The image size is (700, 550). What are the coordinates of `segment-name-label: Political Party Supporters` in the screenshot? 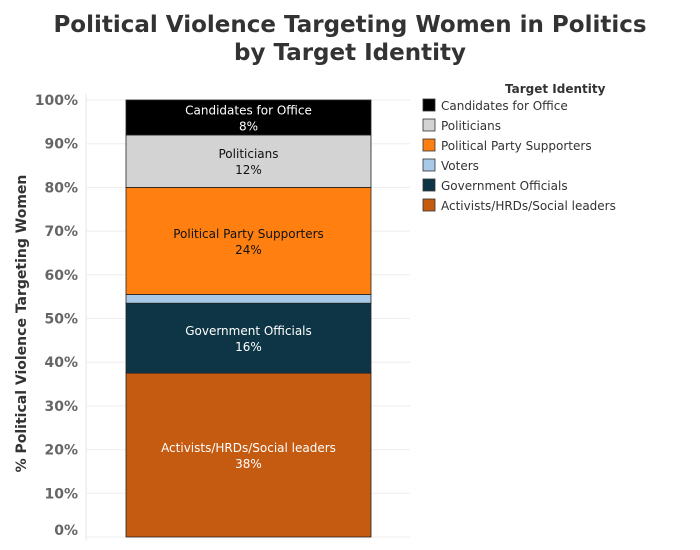 It's located at (248, 234).